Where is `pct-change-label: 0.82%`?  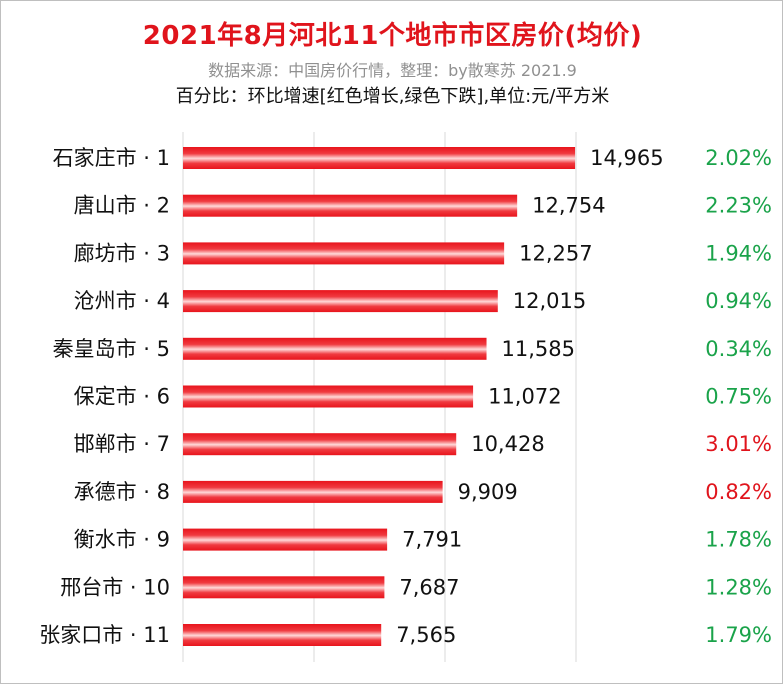 pct-change-label: 0.82% is located at coordinates (738, 492).